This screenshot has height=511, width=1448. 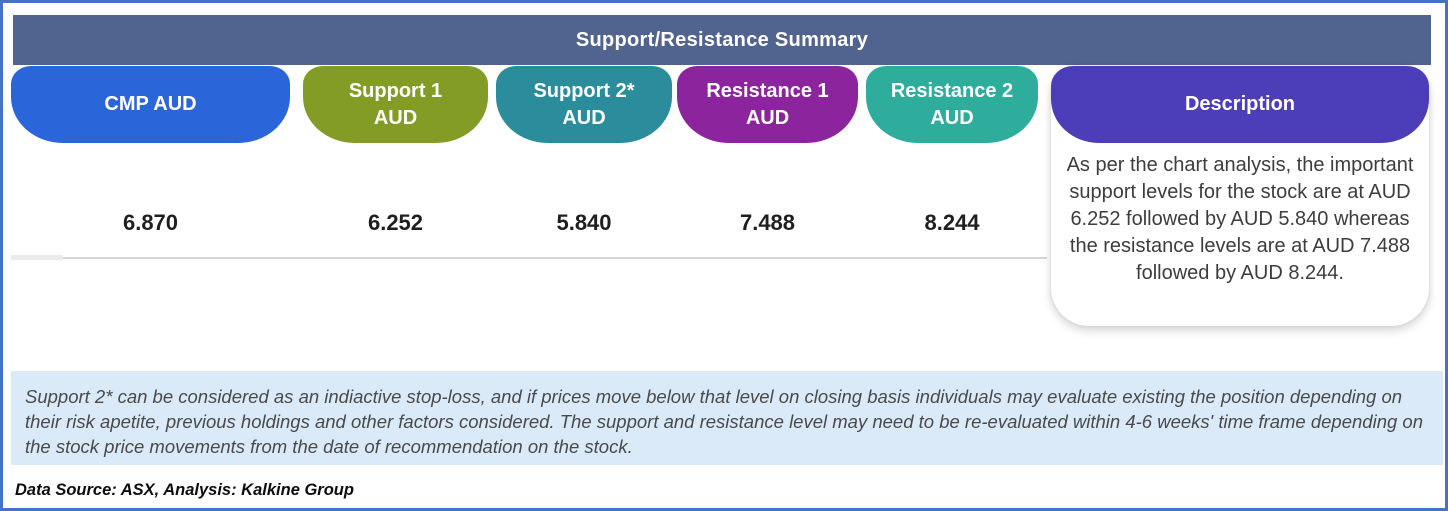 I want to click on value-support-2-aud: 5.840, so click(x=584, y=222).